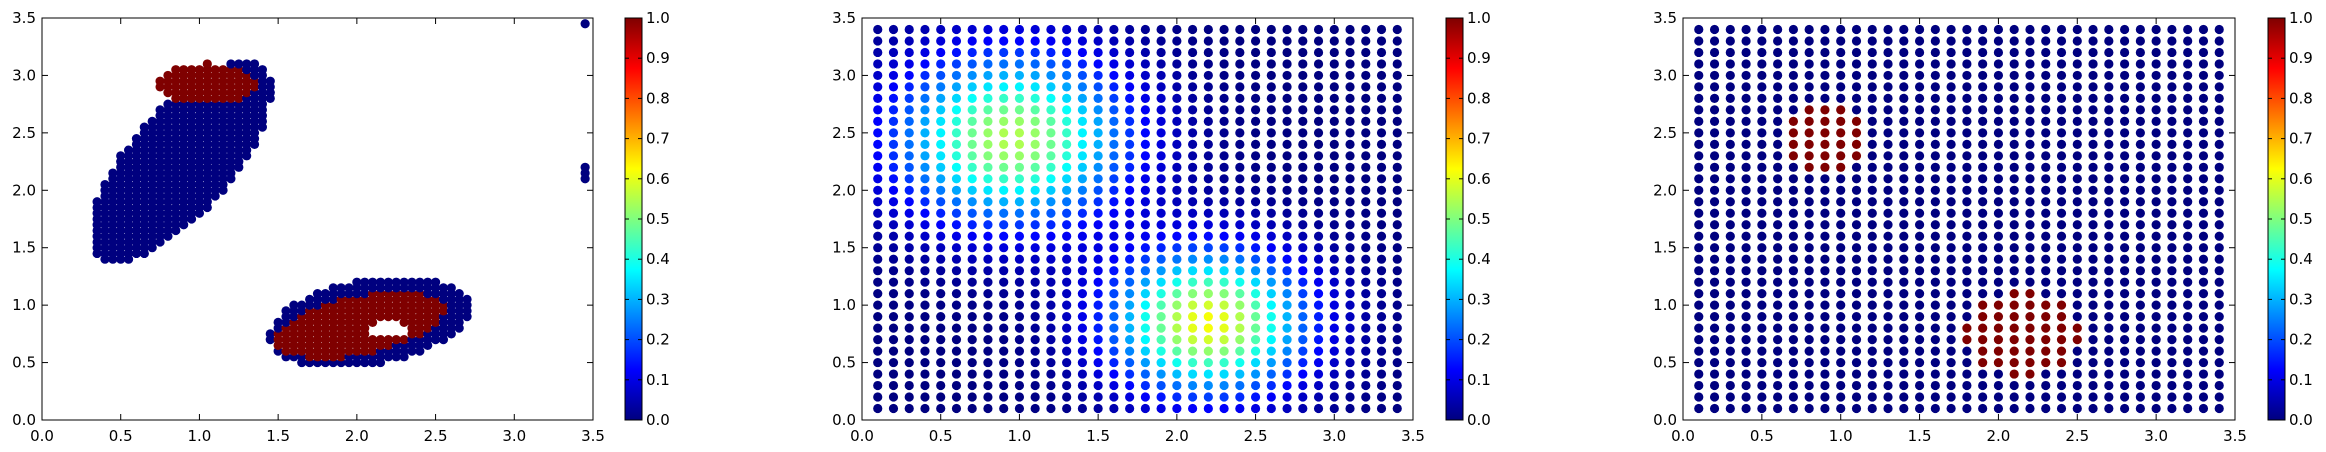 Image resolution: width=2326 pixels, height=452 pixels. I want to click on x-tick-label: 1.5, so click(278, 436).